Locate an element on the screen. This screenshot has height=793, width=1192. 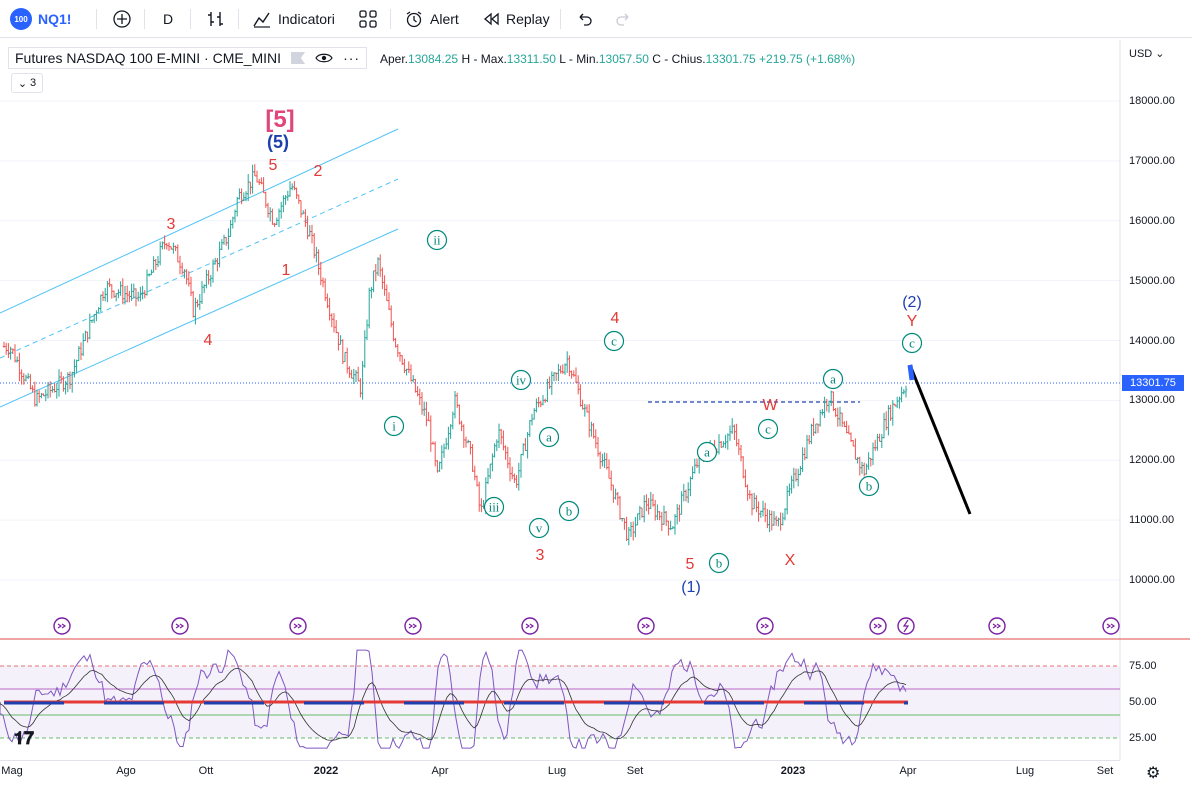
high-value: 13311.50 is located at coordinates (531, 59).